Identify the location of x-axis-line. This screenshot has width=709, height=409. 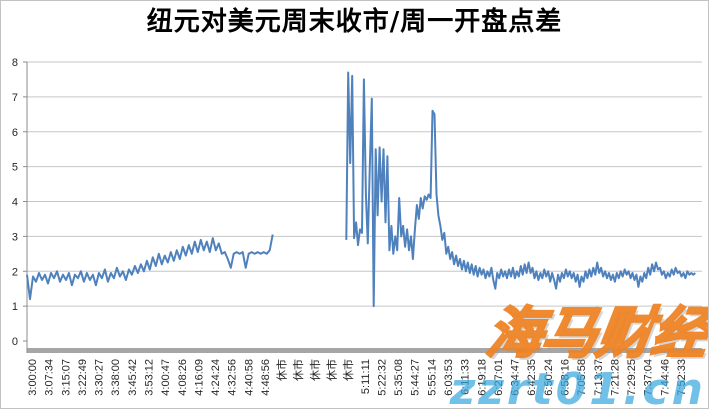
(364, 350).